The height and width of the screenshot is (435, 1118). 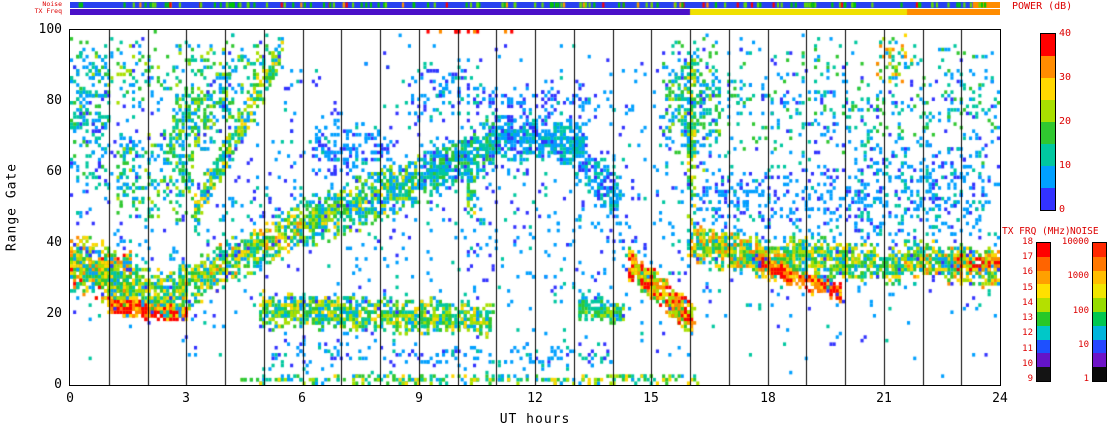 What do you see at coordinates (535, 398) in the screenshot?
I see `x-tick-label: 12` at bounding box center [535, 398].